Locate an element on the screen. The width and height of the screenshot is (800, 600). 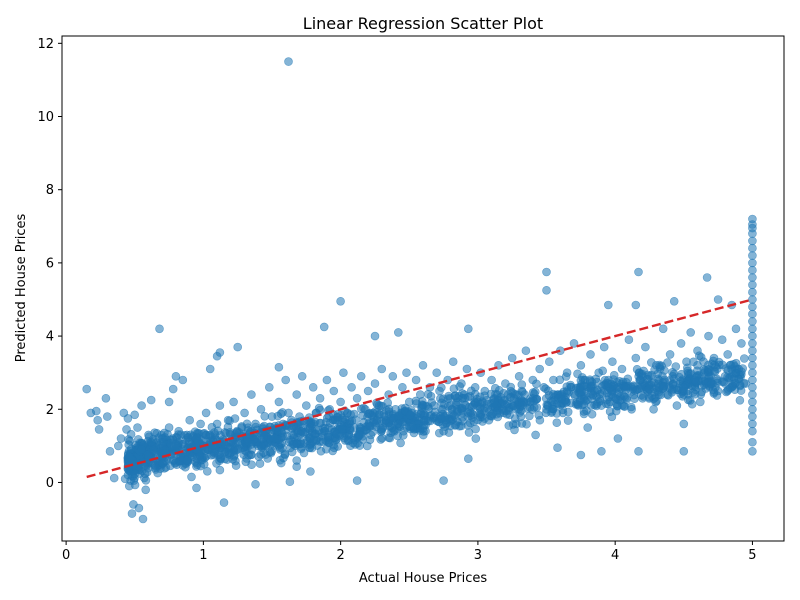
x-tick-label: 2 is located at coordinates (341, 555).